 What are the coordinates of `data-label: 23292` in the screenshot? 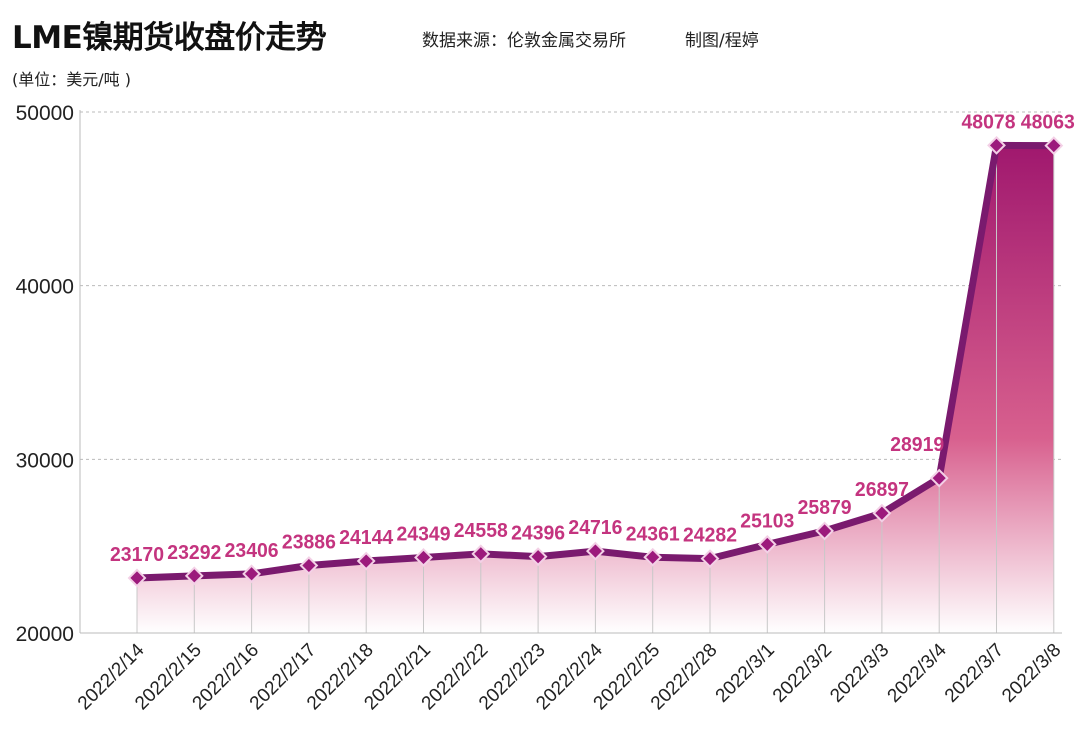 It's located at (194, 553).